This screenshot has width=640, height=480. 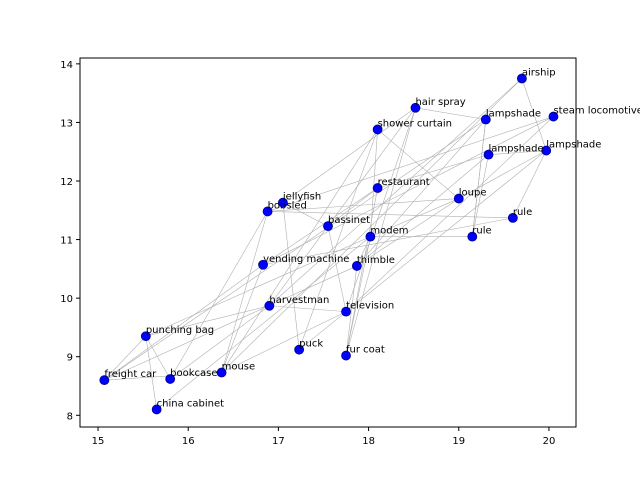 I want to click on point-label: loupe, so click(x=473, y=193).